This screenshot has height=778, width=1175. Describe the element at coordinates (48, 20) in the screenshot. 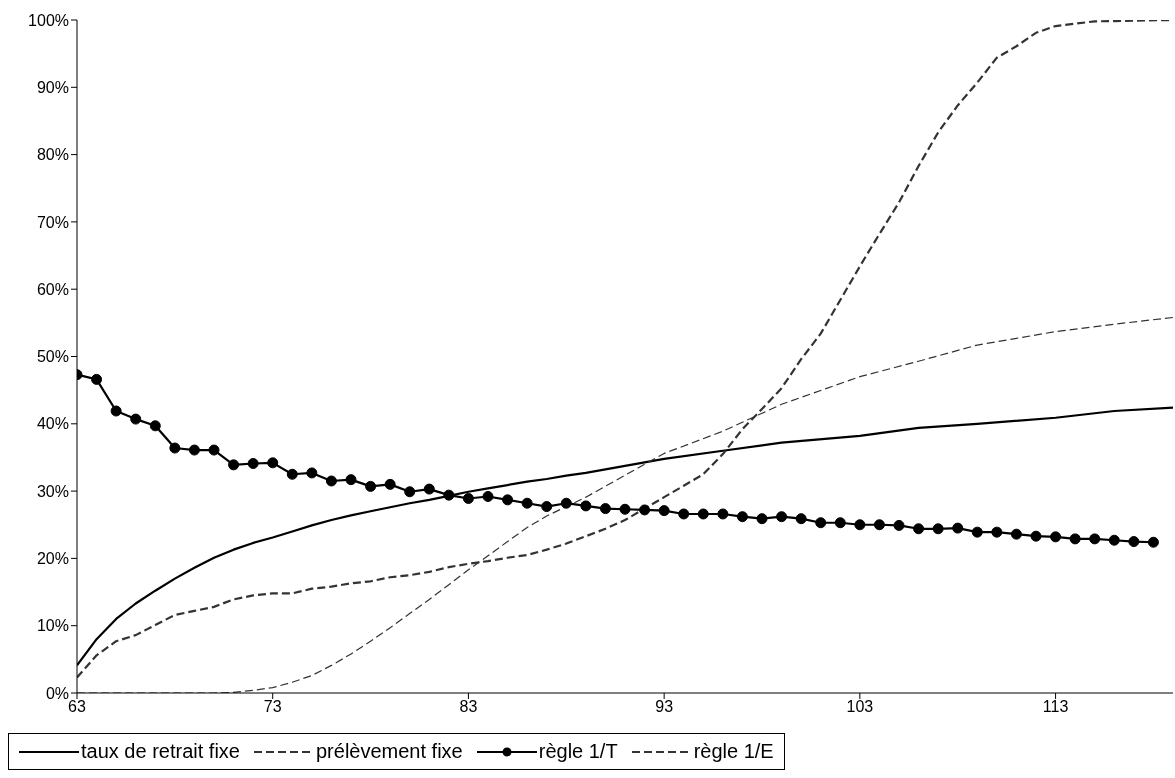

I see `y-tick-label: 100%` at that location.